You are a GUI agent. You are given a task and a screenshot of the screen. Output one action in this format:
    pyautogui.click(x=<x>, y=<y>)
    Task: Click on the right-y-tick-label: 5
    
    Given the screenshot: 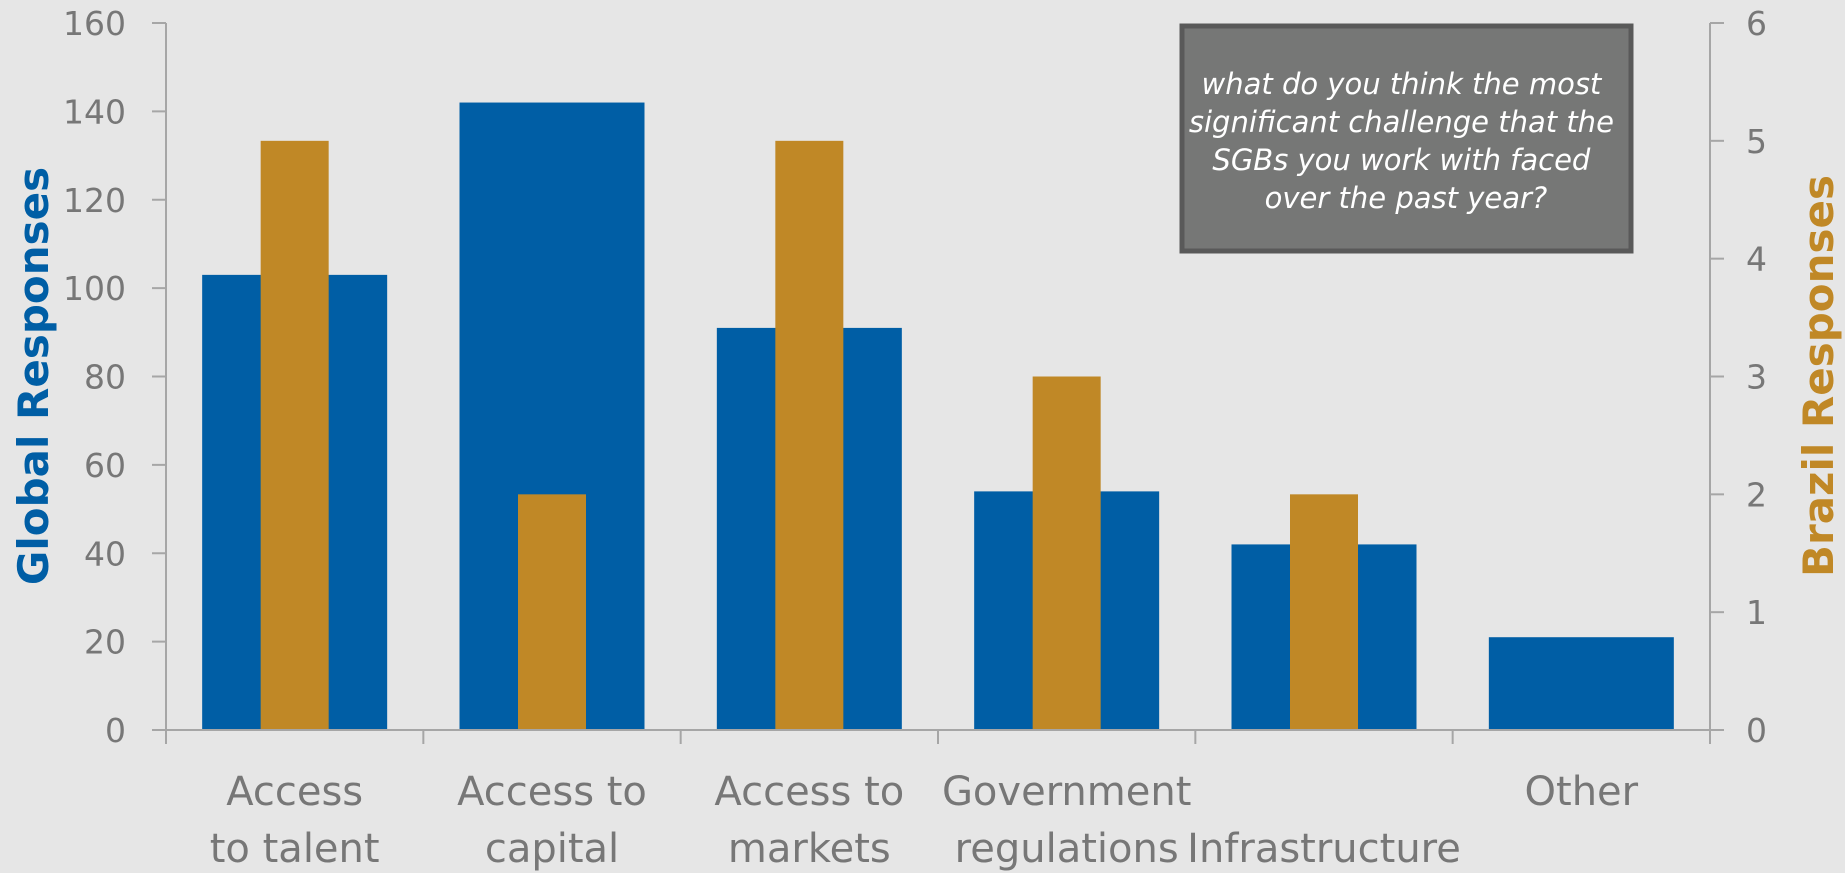 What is the action you would take?
    pyautogui.click(x=1756, y=141)
    